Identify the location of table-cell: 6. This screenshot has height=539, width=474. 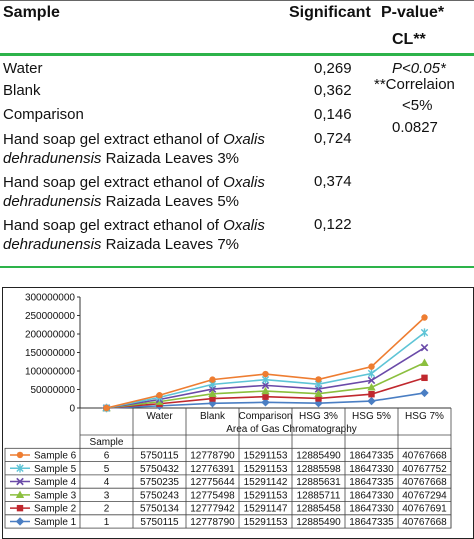
(107, 455).